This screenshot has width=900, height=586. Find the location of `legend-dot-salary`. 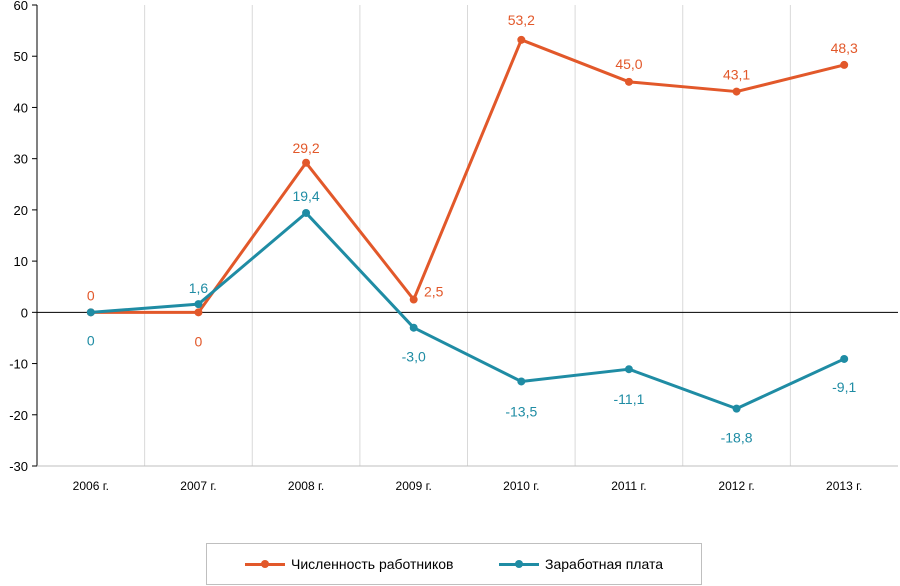

legend-dot-salary is located at coordinates (519, 564).